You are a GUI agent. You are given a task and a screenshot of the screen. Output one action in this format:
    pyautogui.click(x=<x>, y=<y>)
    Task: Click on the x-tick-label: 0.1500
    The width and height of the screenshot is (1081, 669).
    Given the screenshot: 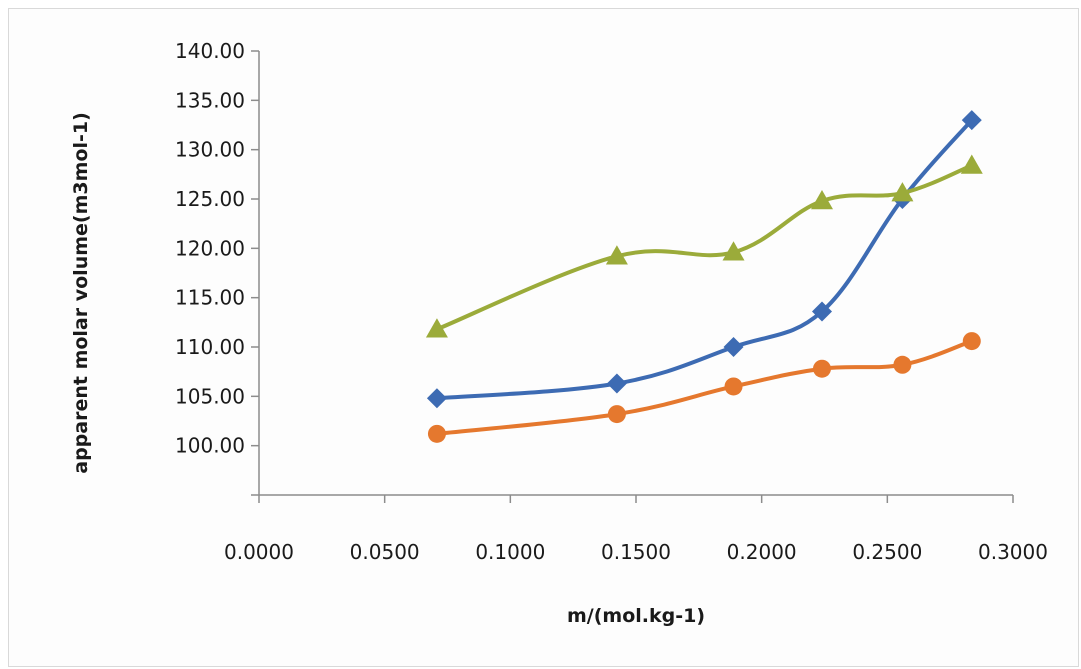 What is the action you would take?
    pyautogui.click(x=636, y=552)
    